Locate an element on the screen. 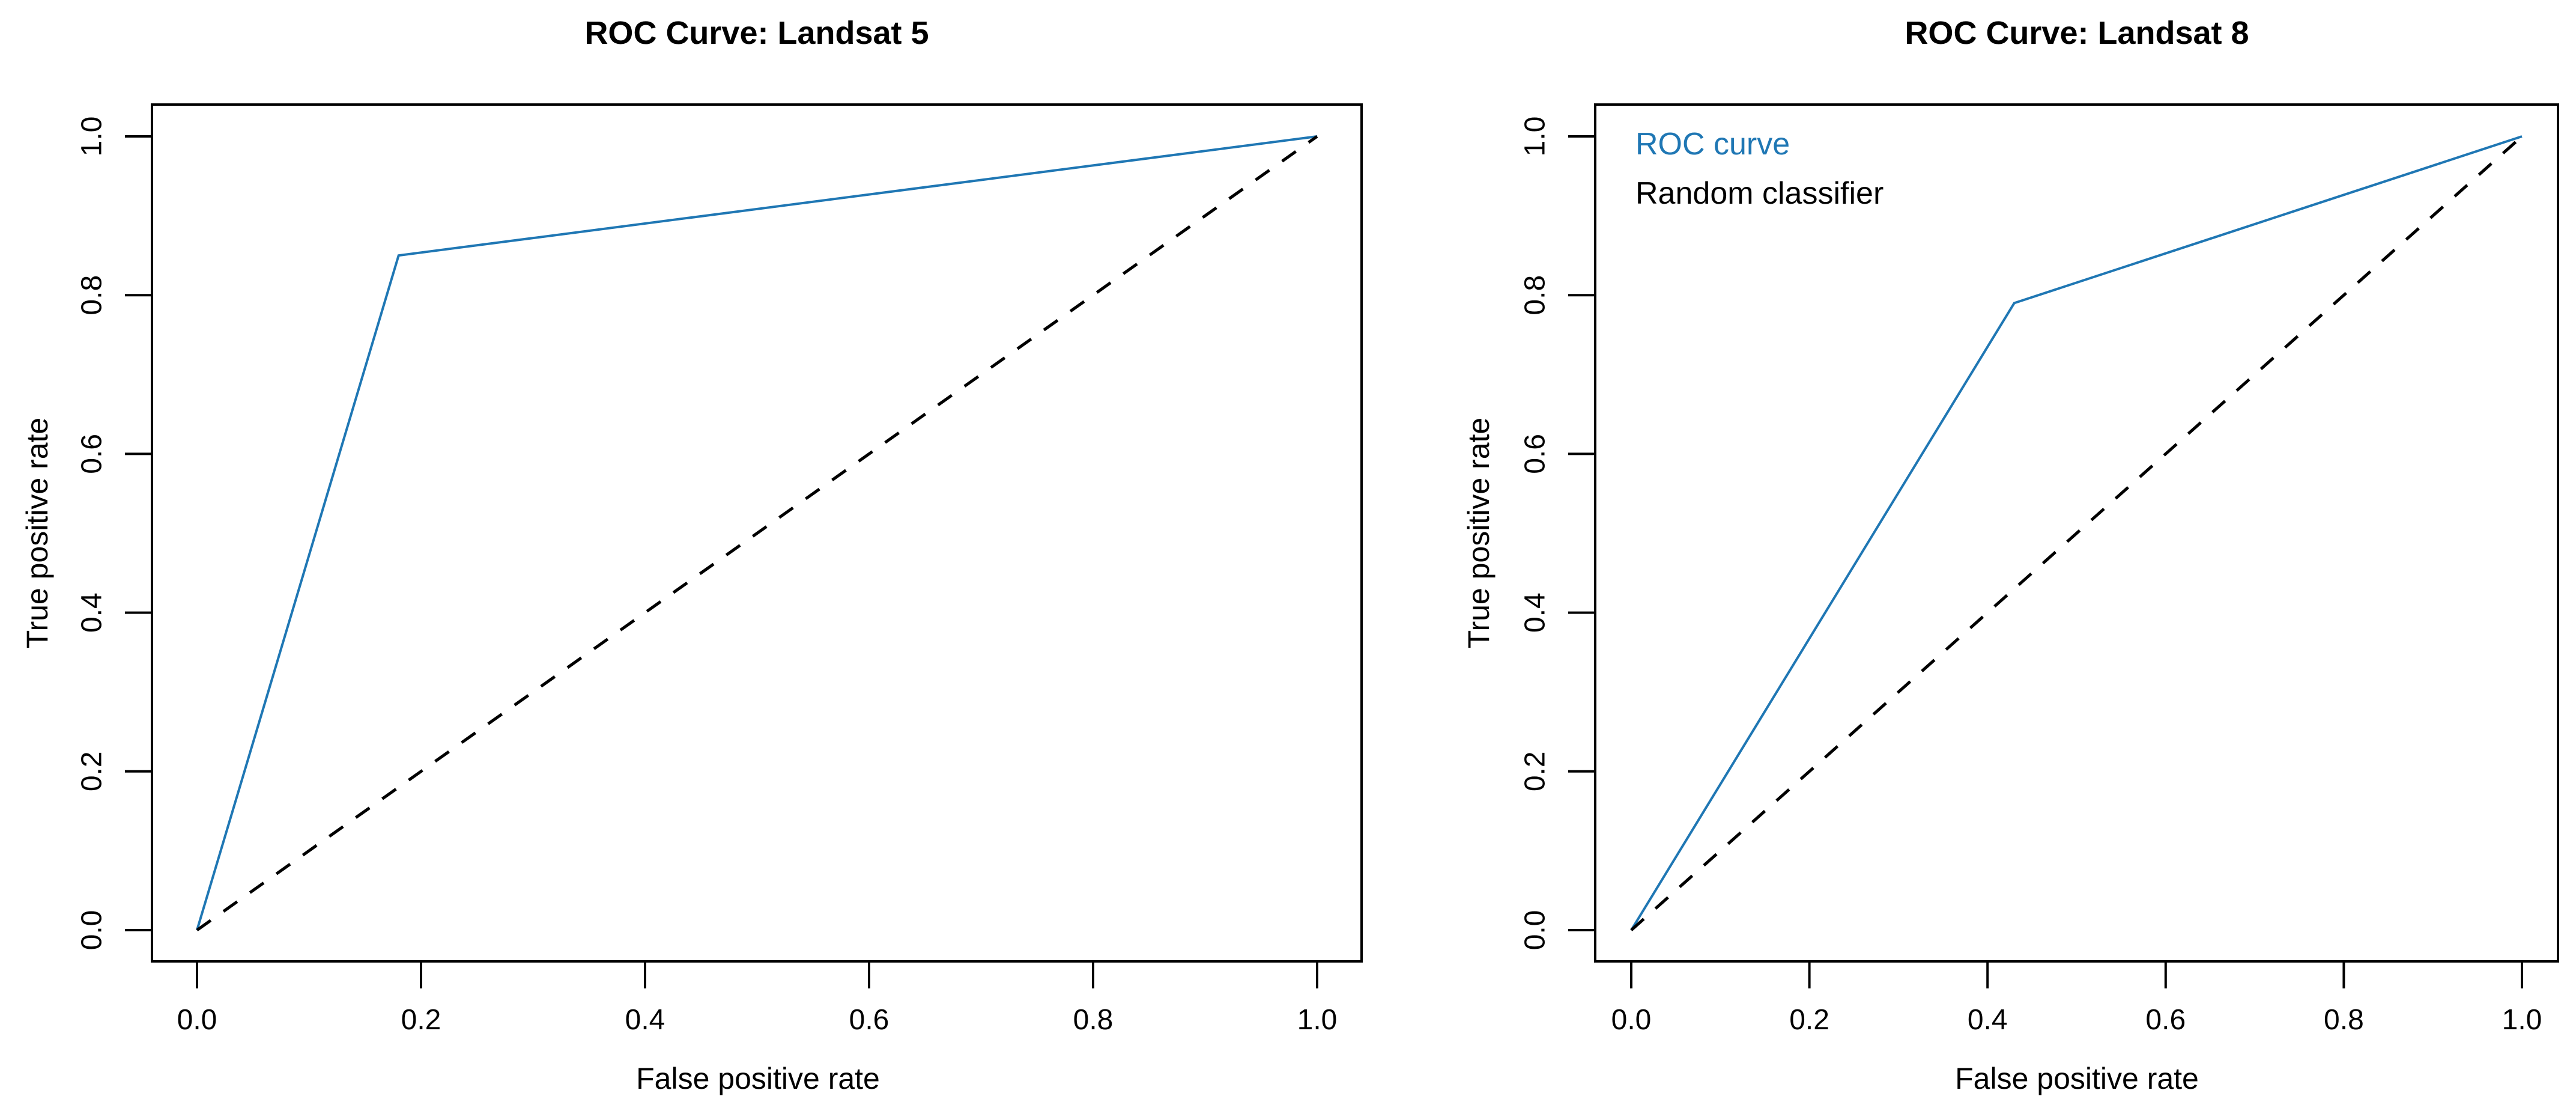  legend: ROC curve Random classifier is located at coordinates (1759, 178).